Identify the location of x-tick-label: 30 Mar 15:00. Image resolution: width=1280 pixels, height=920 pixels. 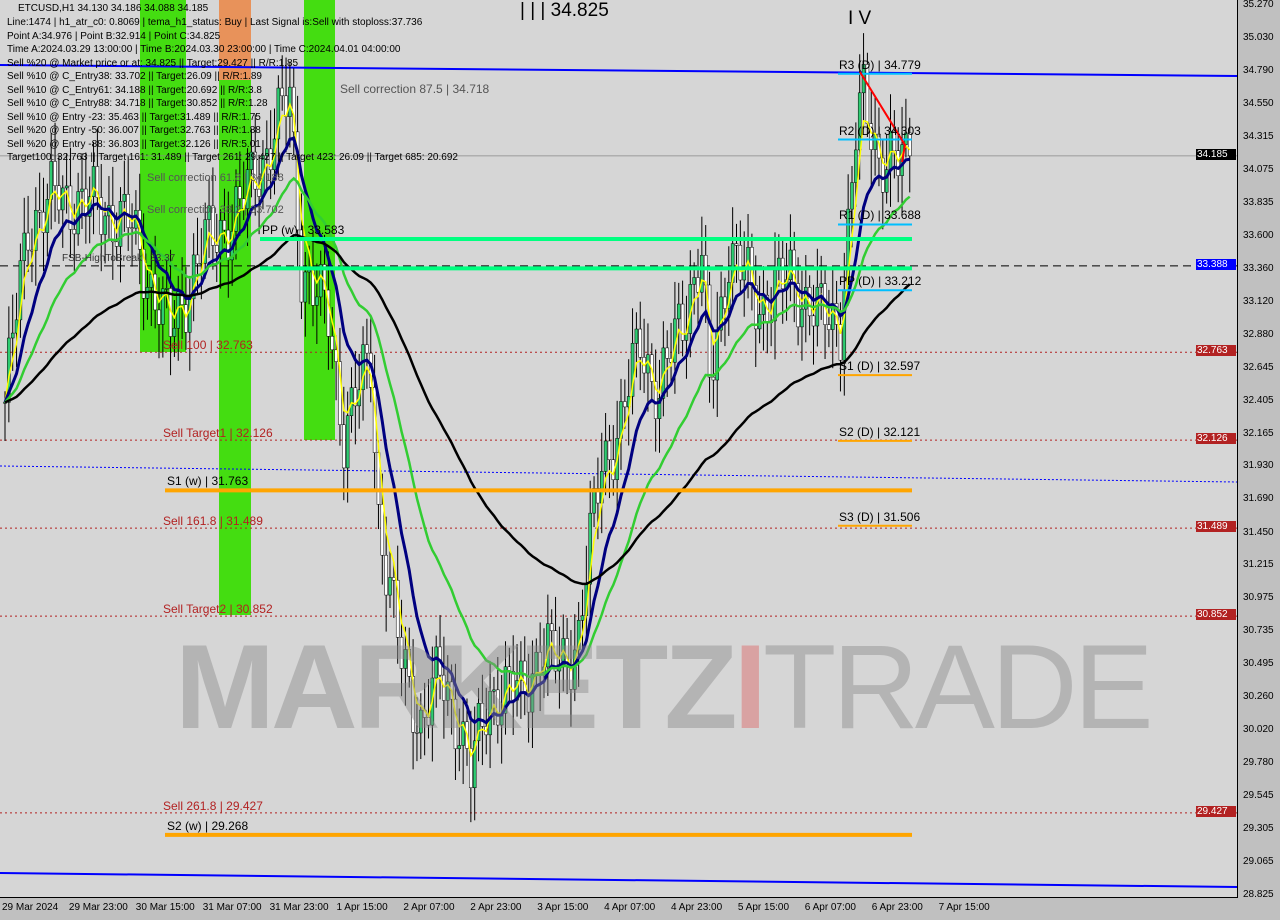
(165, 907).